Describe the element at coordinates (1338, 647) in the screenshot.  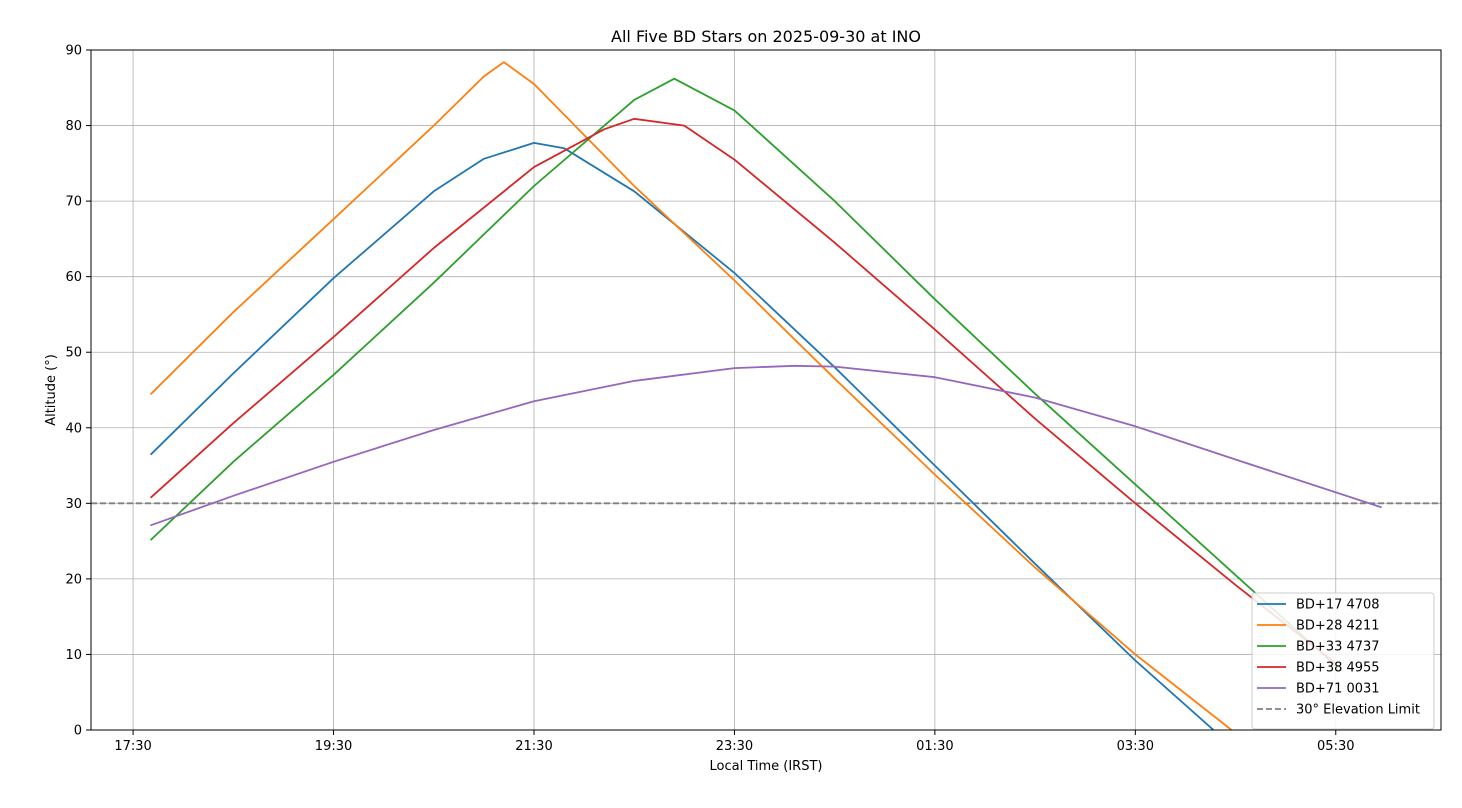
I see `legend-label: BD+33 4737` at that location.